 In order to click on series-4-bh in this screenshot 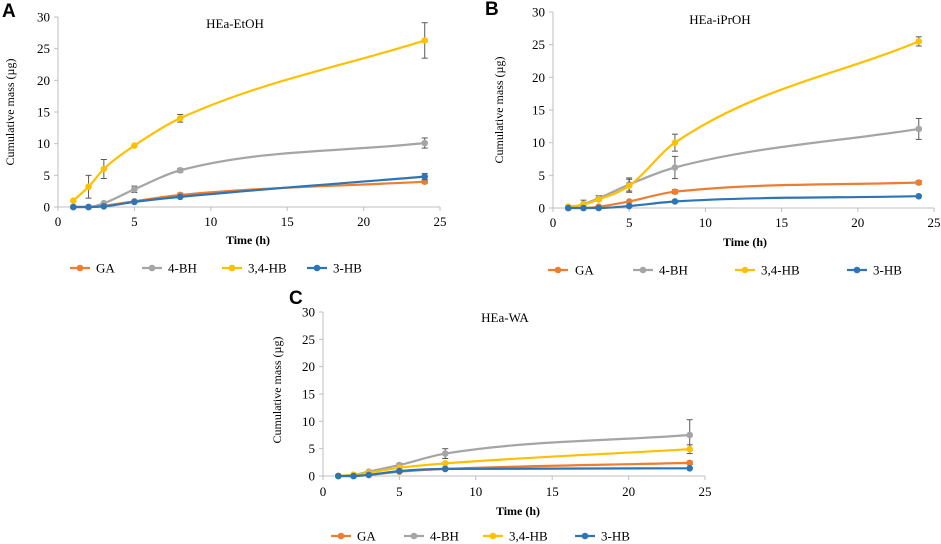, I will do `click(249, 174)`.